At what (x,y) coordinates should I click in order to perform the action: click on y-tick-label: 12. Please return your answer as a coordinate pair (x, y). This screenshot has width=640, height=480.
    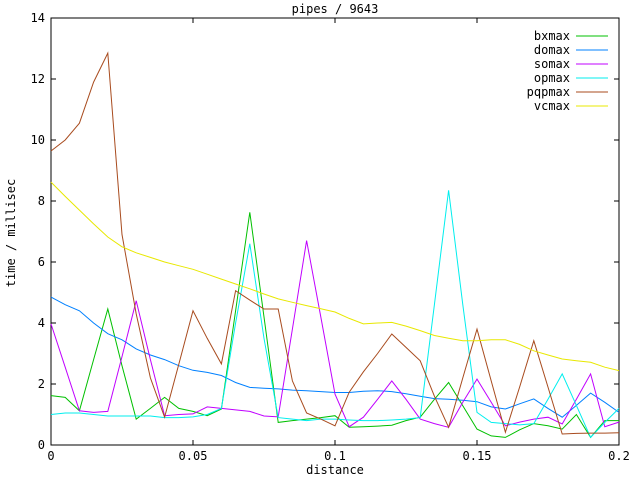
    Looking at the image, I should click on (37, 79).